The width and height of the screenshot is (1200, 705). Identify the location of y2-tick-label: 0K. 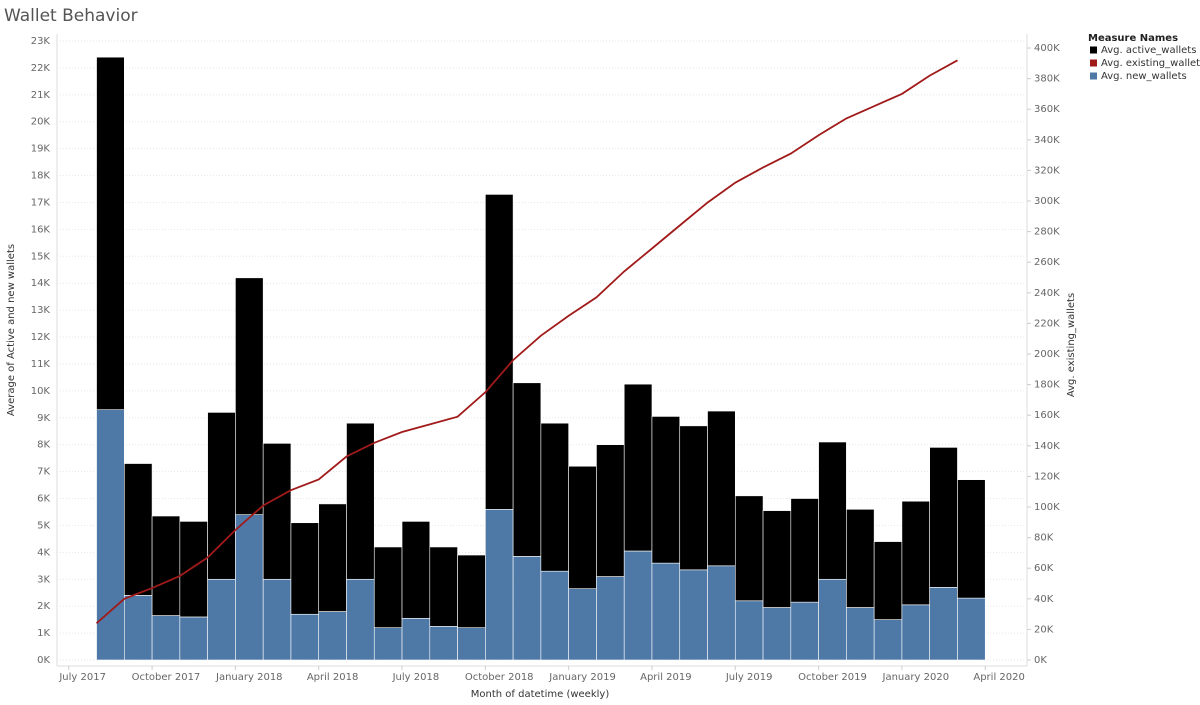
(1040, 660).